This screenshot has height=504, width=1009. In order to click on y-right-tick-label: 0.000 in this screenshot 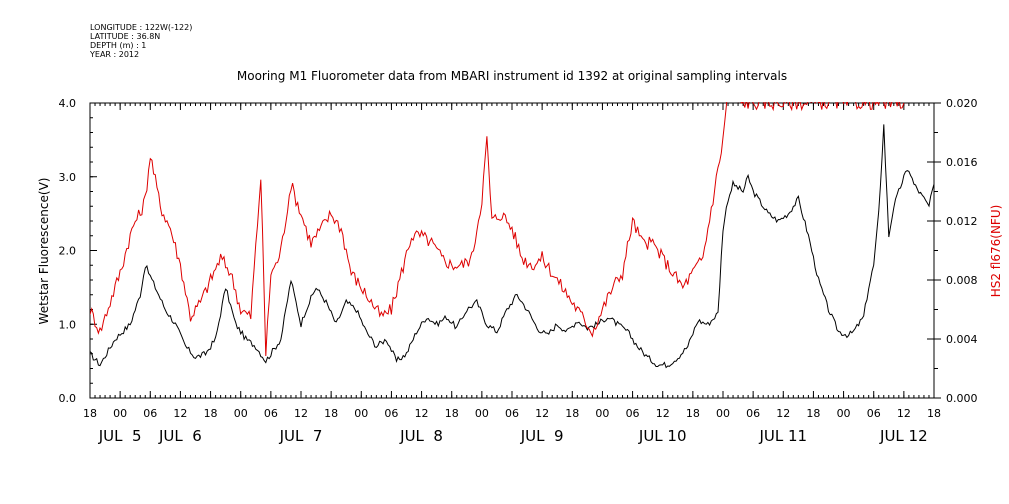, I will do `click(962, 398)`.